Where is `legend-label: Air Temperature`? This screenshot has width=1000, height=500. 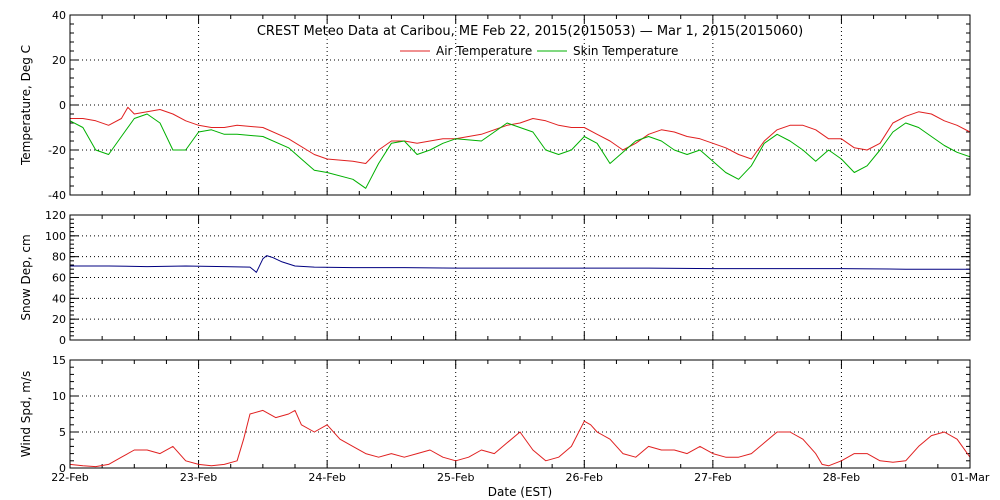
legend-label: Air Temperature is located at coordinates (484, 51).